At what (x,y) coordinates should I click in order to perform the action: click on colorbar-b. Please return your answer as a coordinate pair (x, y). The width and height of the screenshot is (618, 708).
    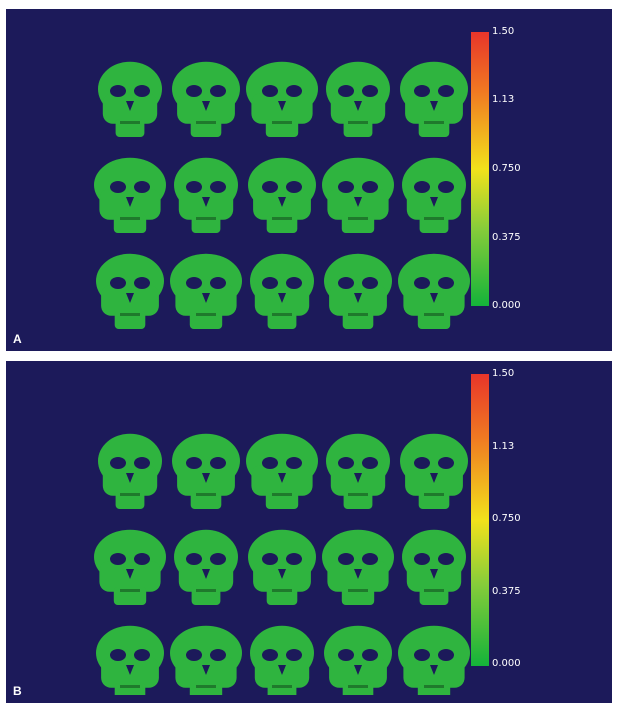
    Looking at the image, I should click on (480, 520).